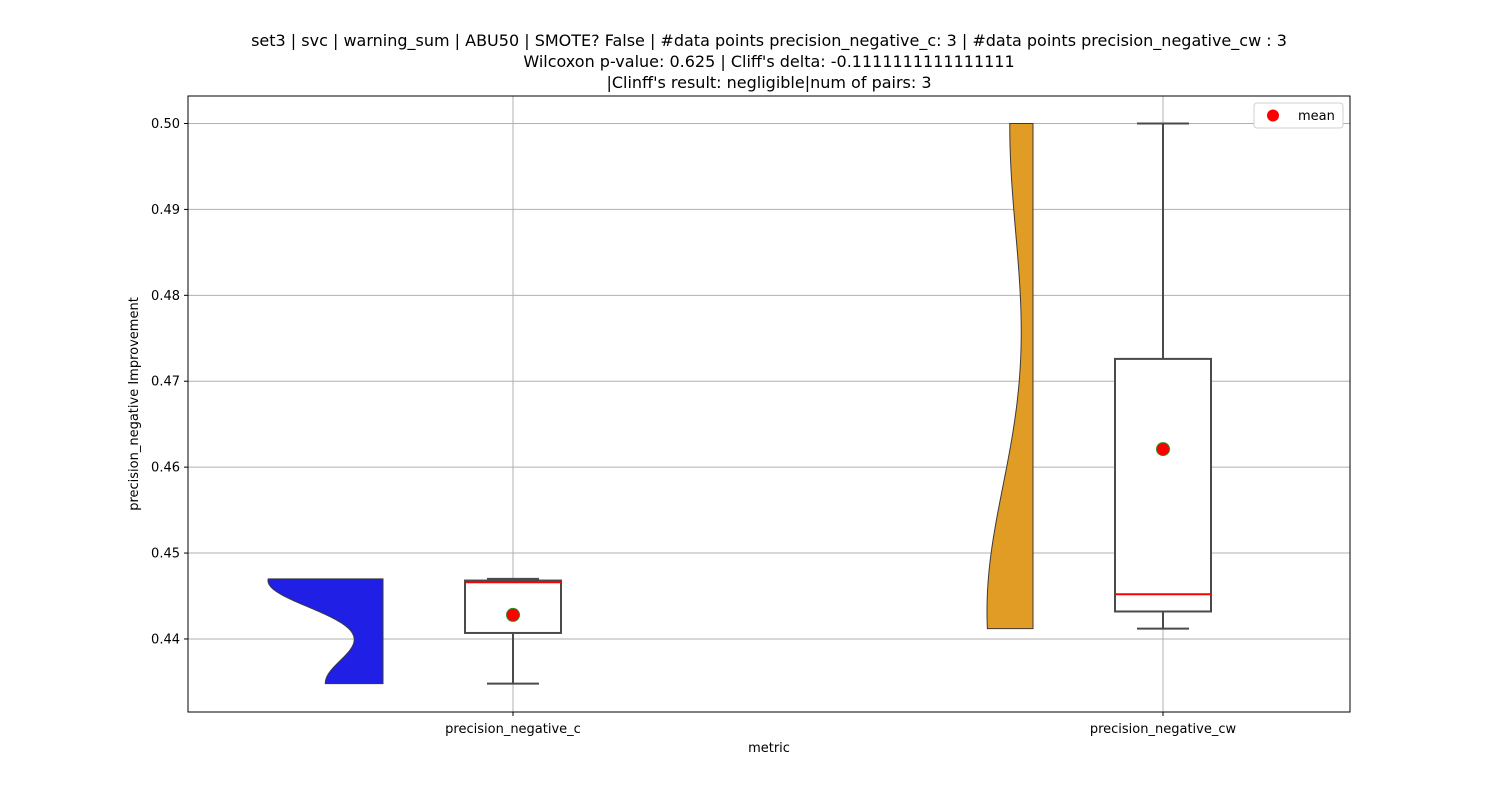 The image size is (1500, 800). Describe the element at coordinates (1163, 485) in the screenshot. I see `box-precision-negative-cw` at that location.